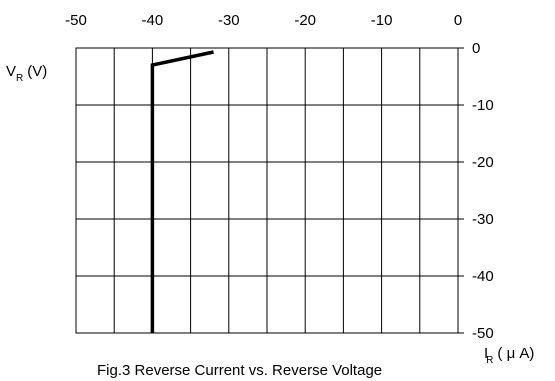 The image size is (555, 381). Describe the element at coordinates (11, 71) in the screenshot. I see `y-axis-label-main: V` at that location.